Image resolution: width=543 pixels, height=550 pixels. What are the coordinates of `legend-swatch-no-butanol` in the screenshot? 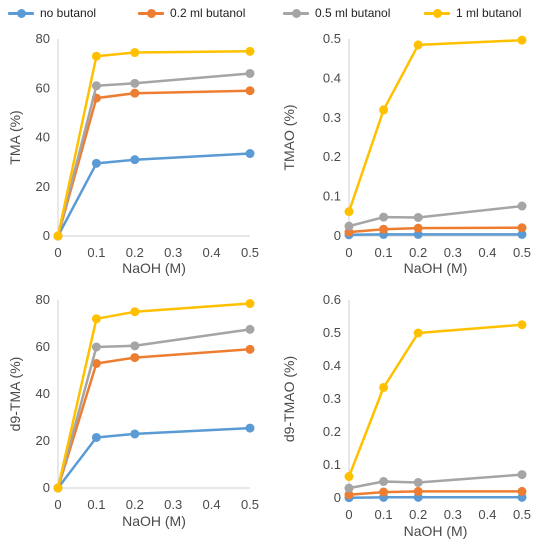 It's located at (21, 13).